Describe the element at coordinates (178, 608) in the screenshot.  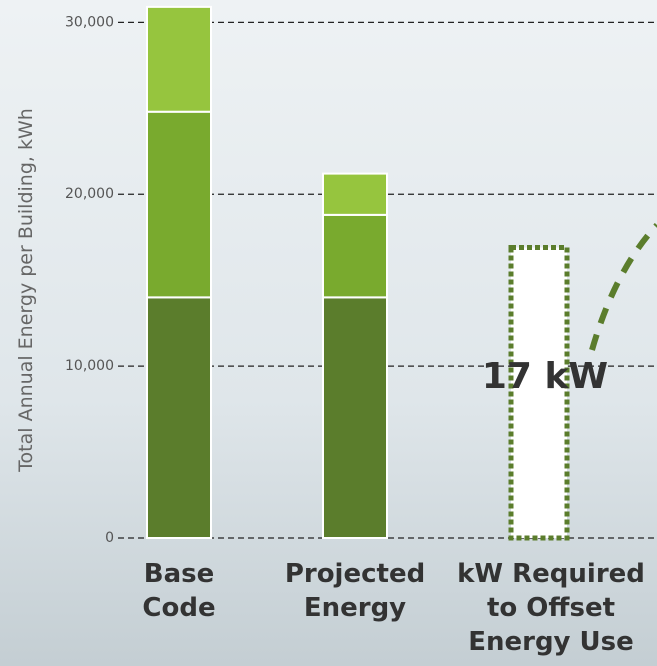
I see `x-tick-label: Code` at that location.